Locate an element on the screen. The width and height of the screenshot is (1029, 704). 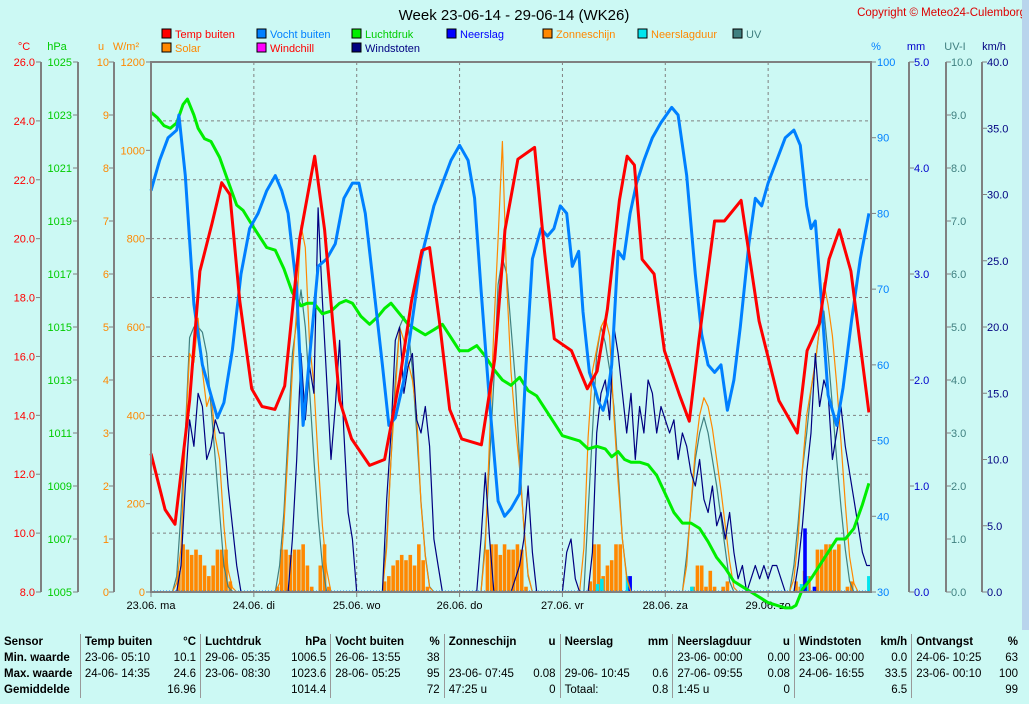
stats-column-header: Ontvangst is located at coordinates (951, 642).